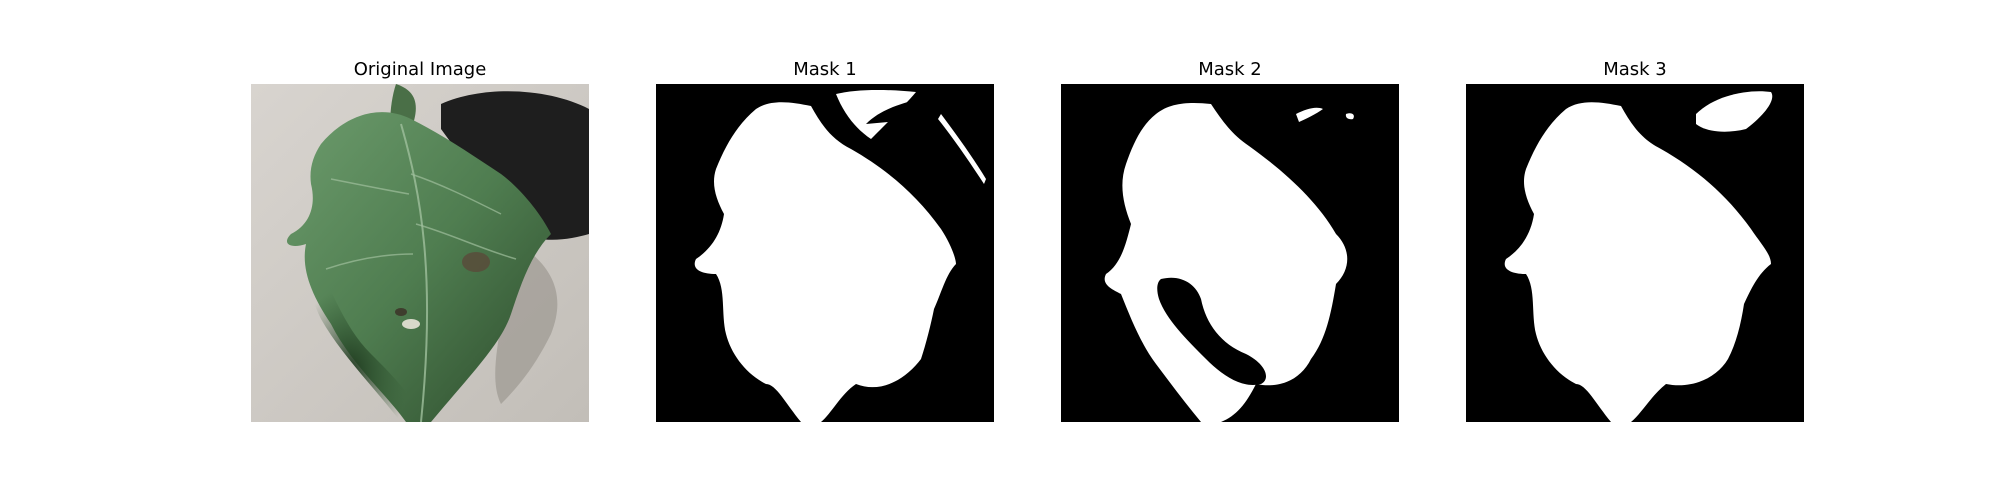 This screenshot has height=500, width=2000. I want to click on panel-title: Mask 1, so click(825, 69).